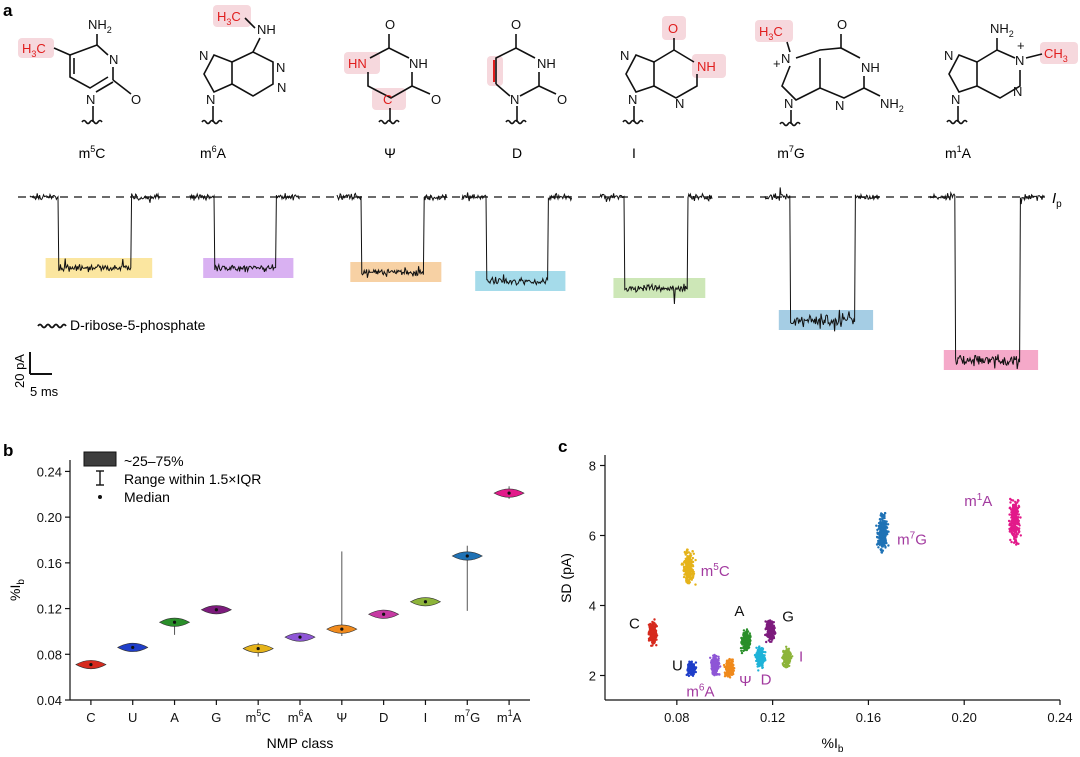  What do you see at coordinates (829, 72) in the screenshot?
I see `structure-m7g: H3C + N O NH NH2 N N` at bounding box center [829, 72].